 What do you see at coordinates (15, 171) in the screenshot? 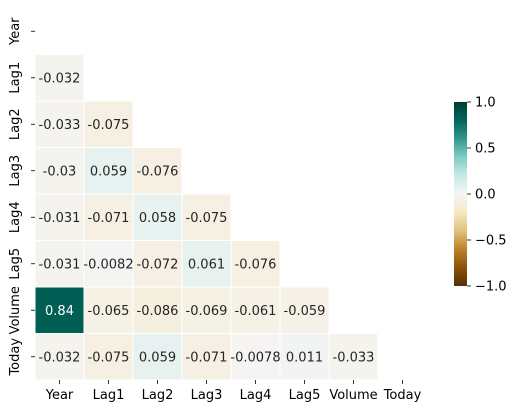
I see `y-tick-label: Lag3` at bounding box center [15, 171].